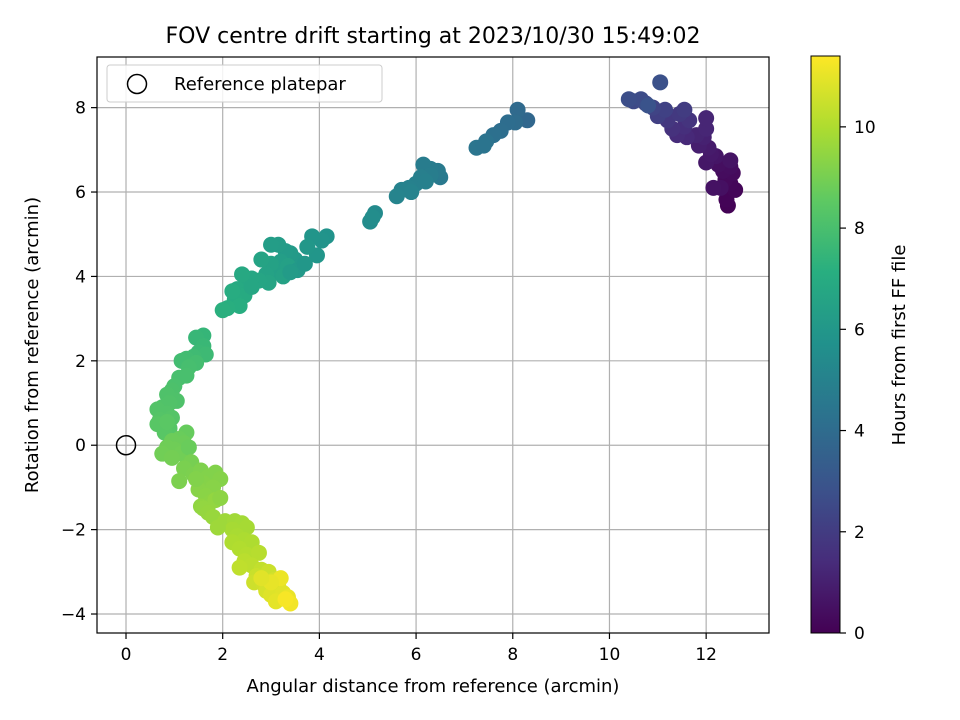 The width and height of the screenshot is (960, 720). I want to click on colorbar: 0 2 4 6 8 10 Hours from first FF file, so click(860, 349).